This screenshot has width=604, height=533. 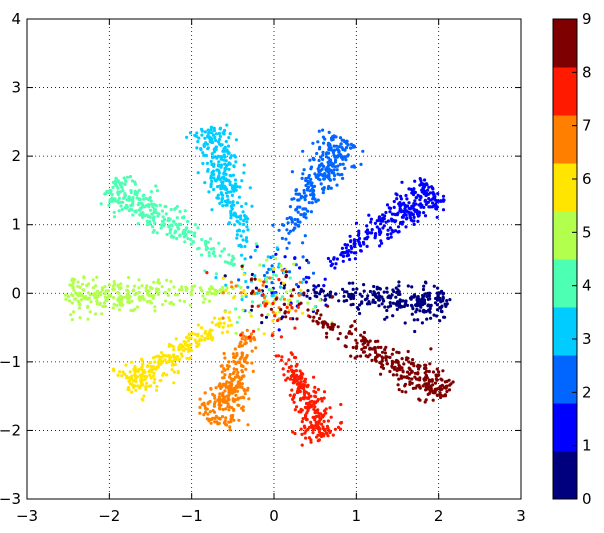 I want to click on colorbar-label: 1, so click(x=587, y=446).